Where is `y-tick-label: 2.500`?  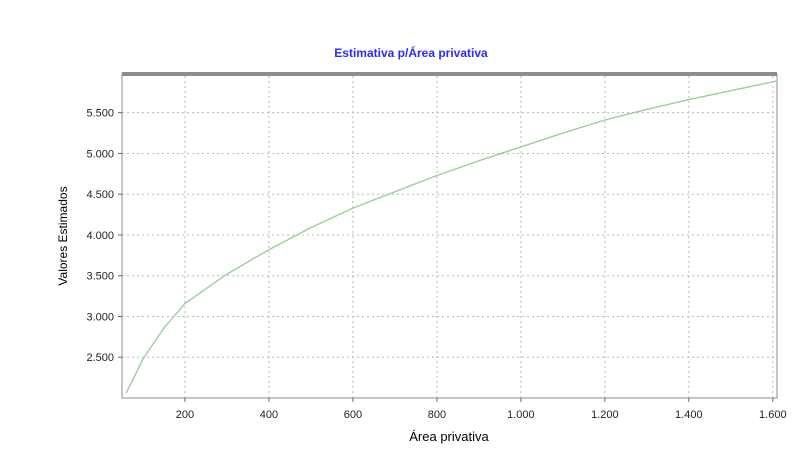
y-tick-label: 2.500 is located at coordinates (100, 358).